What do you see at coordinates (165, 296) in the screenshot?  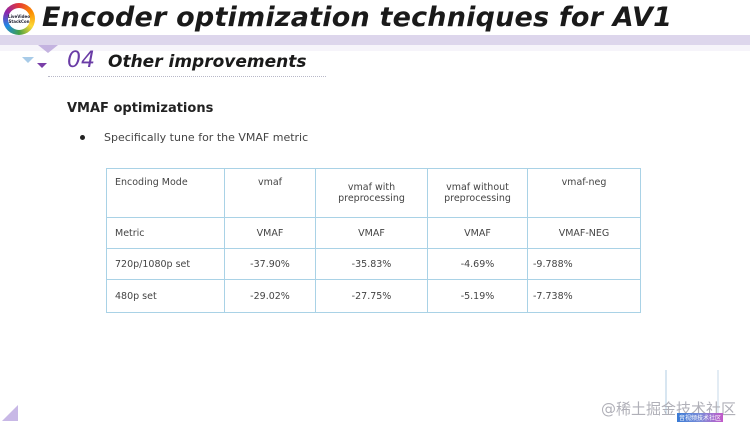 I see `table-cell: 480p set` at bounding box center [165, 296].